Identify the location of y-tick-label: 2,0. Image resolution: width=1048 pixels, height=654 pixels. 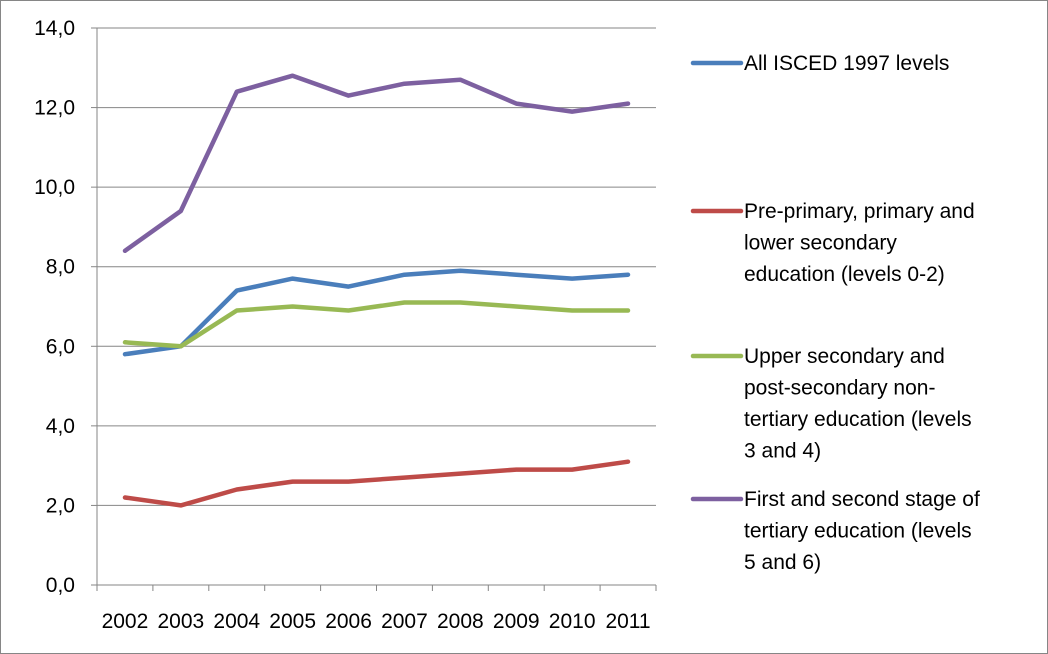
(60, 505).